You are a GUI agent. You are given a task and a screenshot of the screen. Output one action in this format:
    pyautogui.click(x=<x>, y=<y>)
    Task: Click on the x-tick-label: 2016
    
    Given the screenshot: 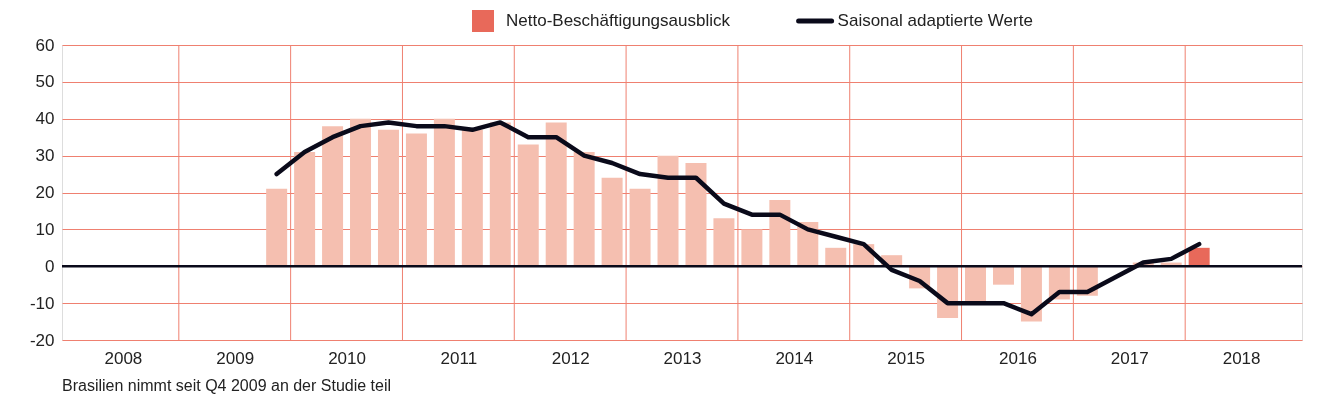 What is the action you would take?
    pyautogui.click(x=1018, y=358)
    